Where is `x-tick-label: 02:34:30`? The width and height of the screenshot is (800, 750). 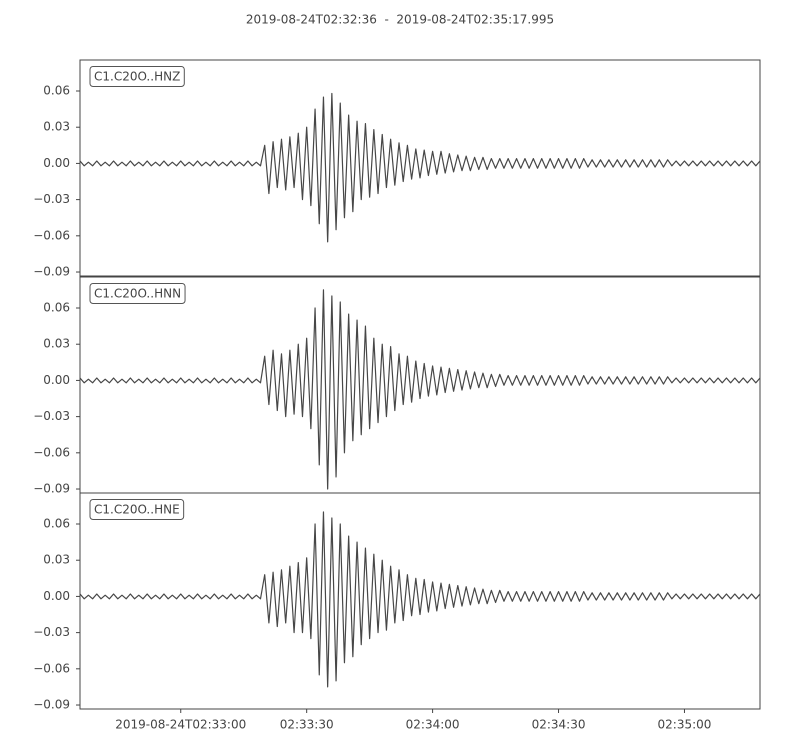
x-tick-label: 02:34:30 is located at coordinates (559, 725).